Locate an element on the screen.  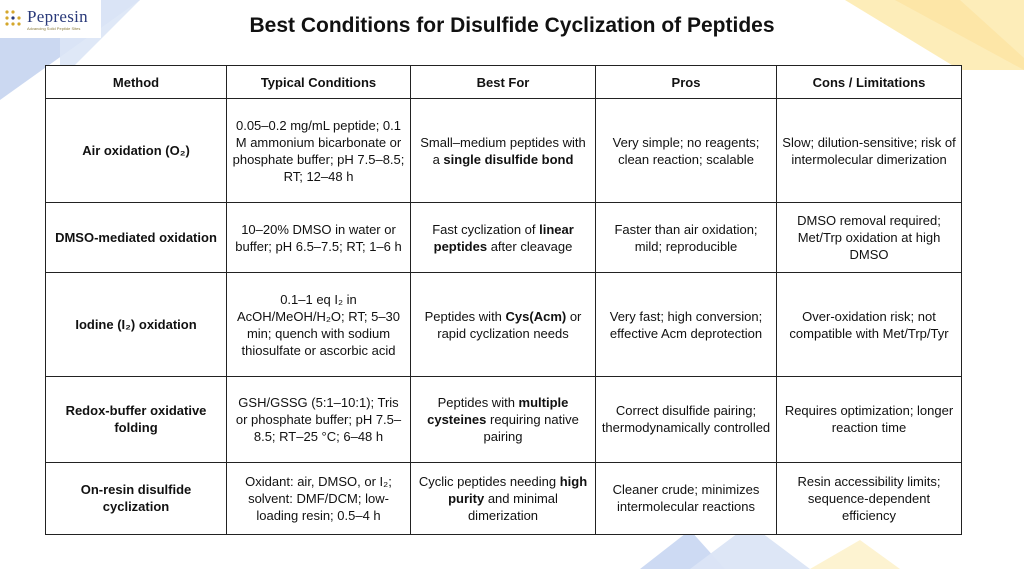
method-cell: Air oxidation (O₂) is located at coordinates (136, 150).